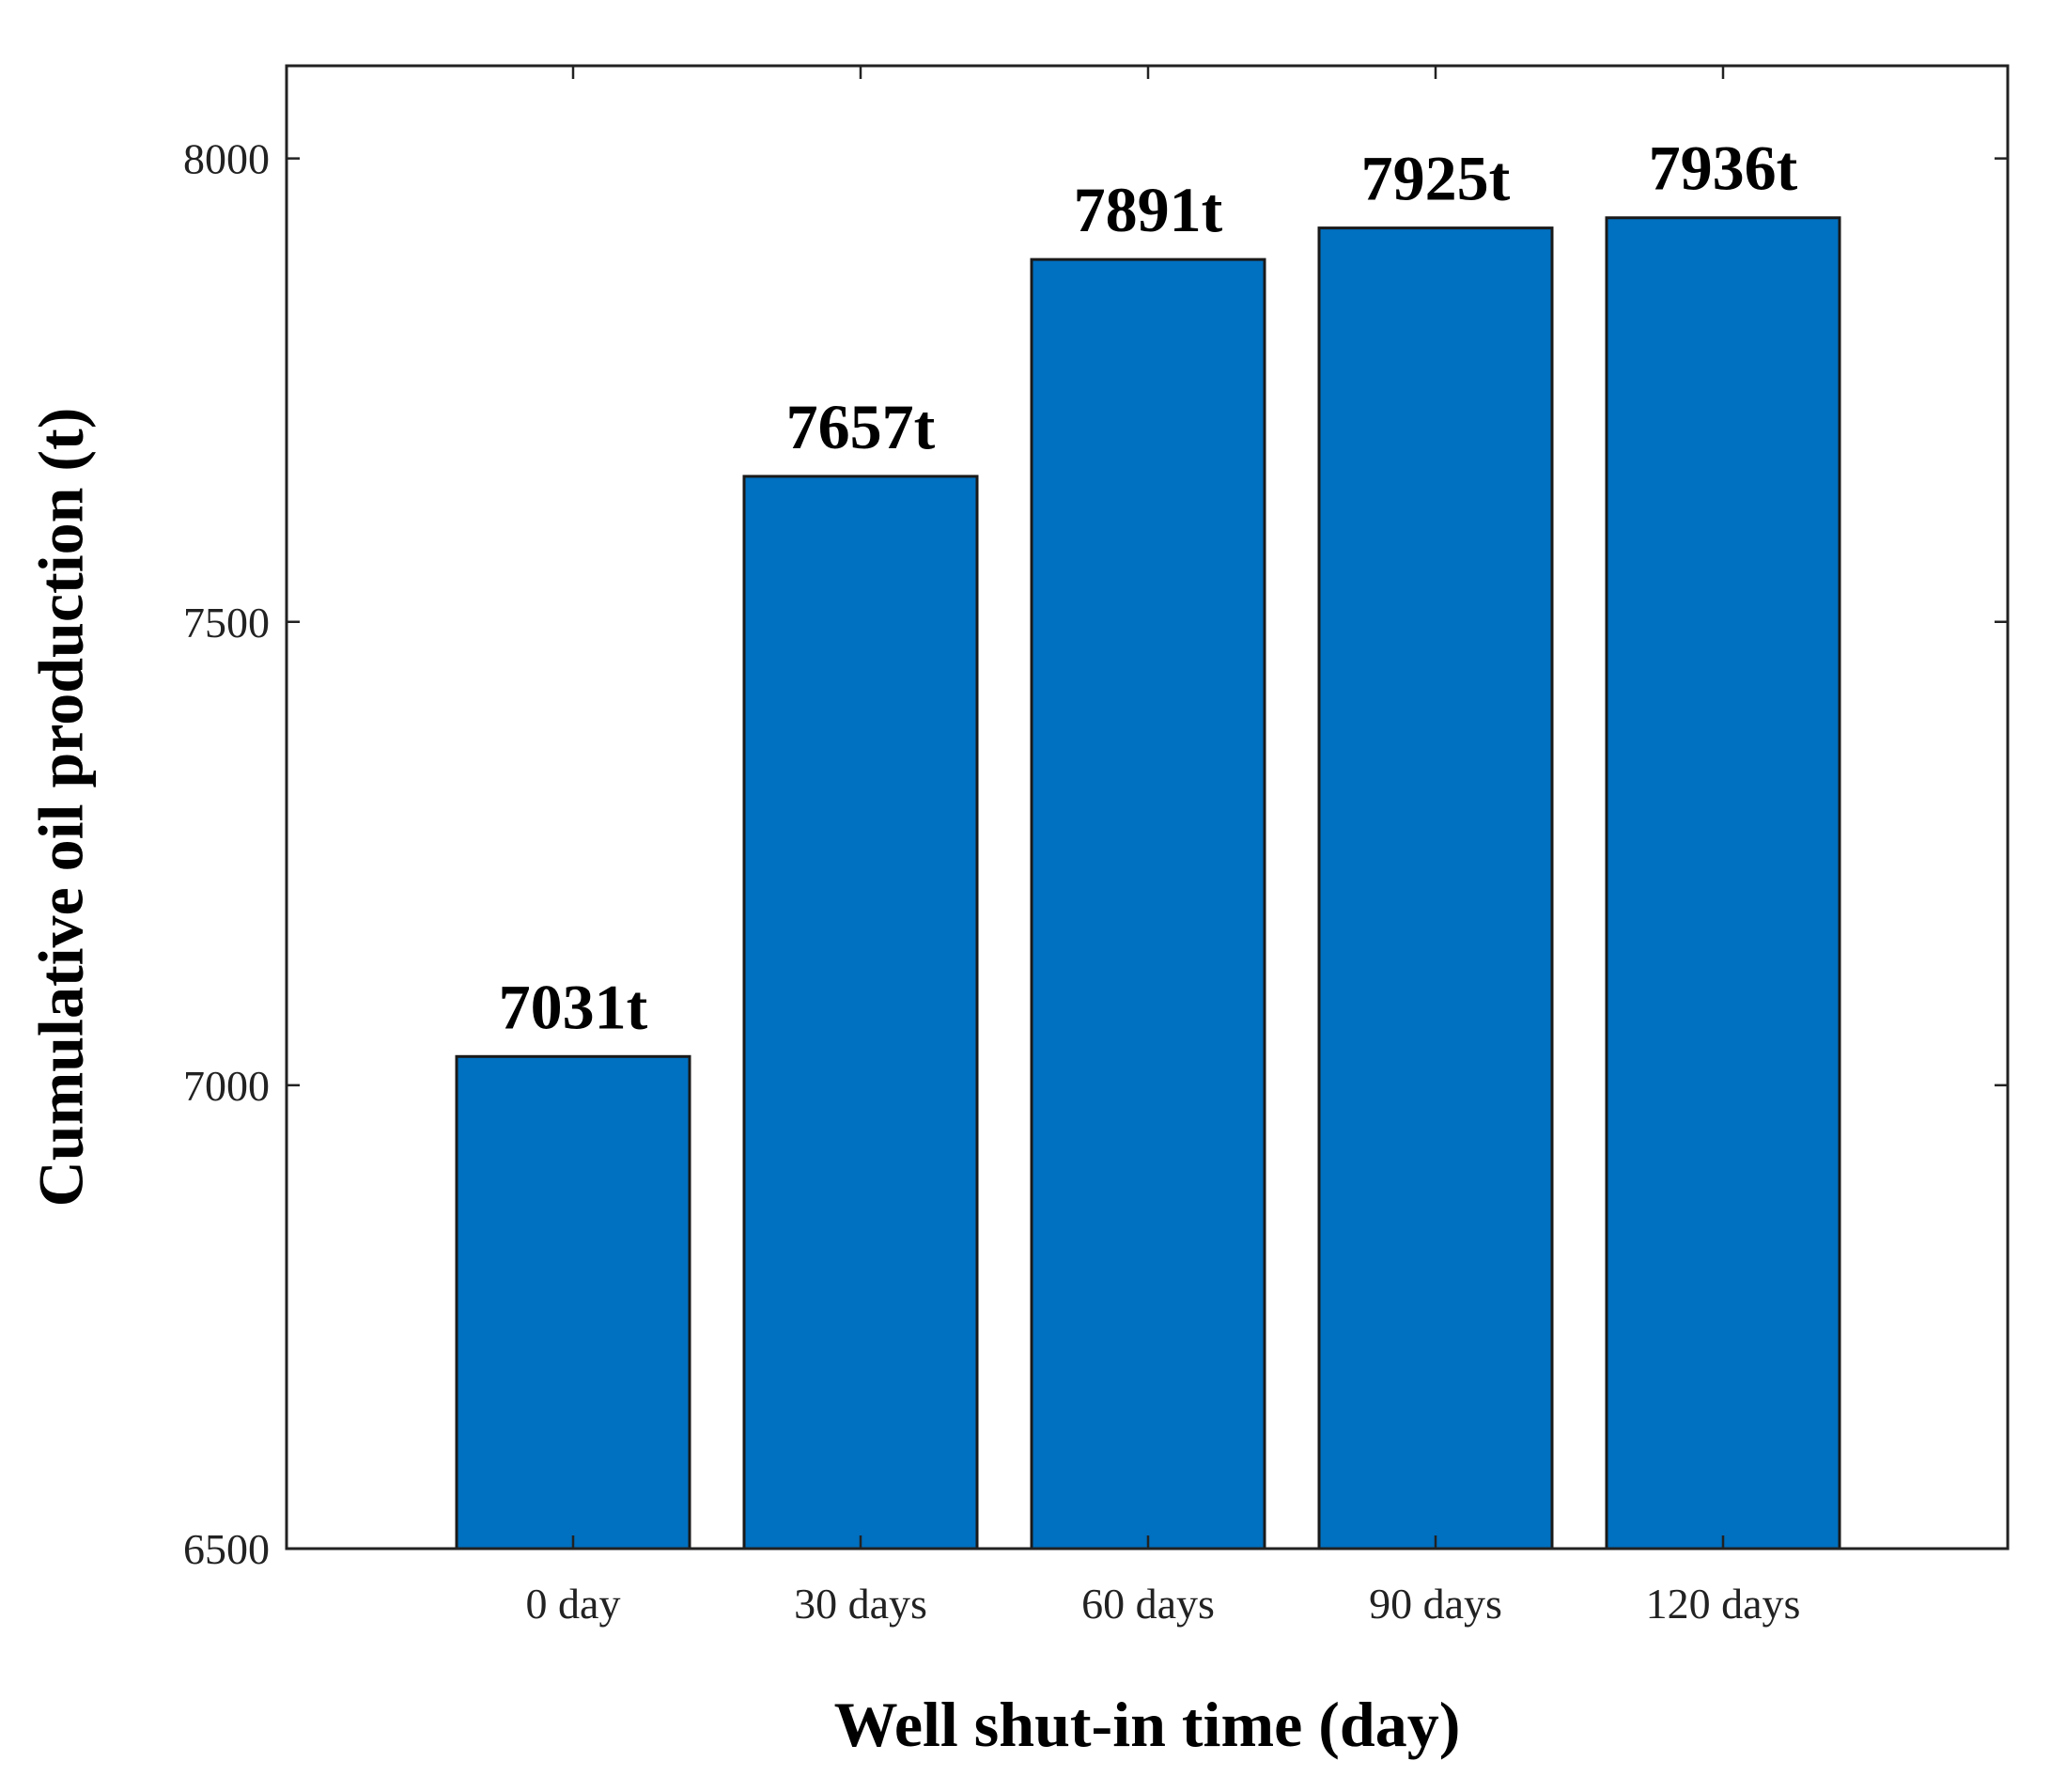 This screenshot has height=1792, width=2050. Describe the element at coordinates (860, 1604) in the screenshot. I see `x-tick-label: 30 days` at that location.